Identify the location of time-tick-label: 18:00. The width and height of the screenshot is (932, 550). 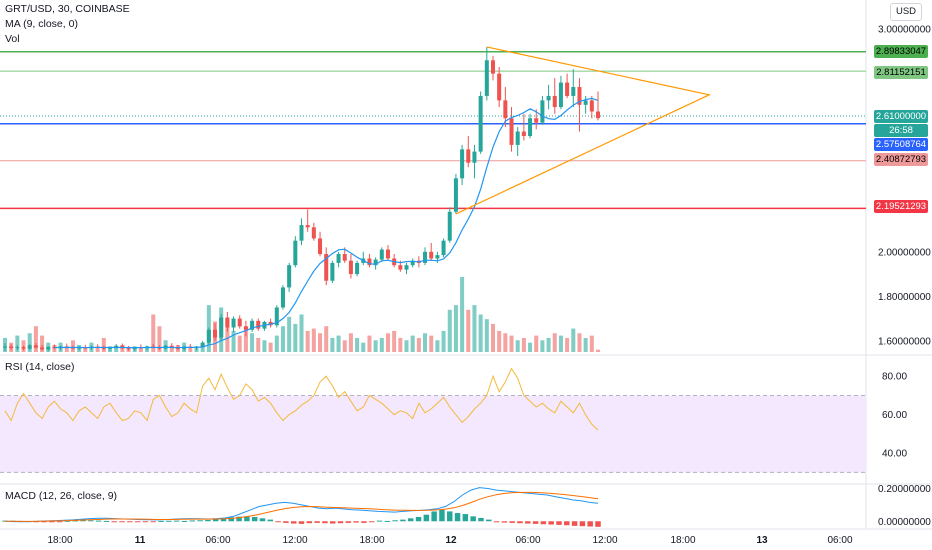
(371, 540).